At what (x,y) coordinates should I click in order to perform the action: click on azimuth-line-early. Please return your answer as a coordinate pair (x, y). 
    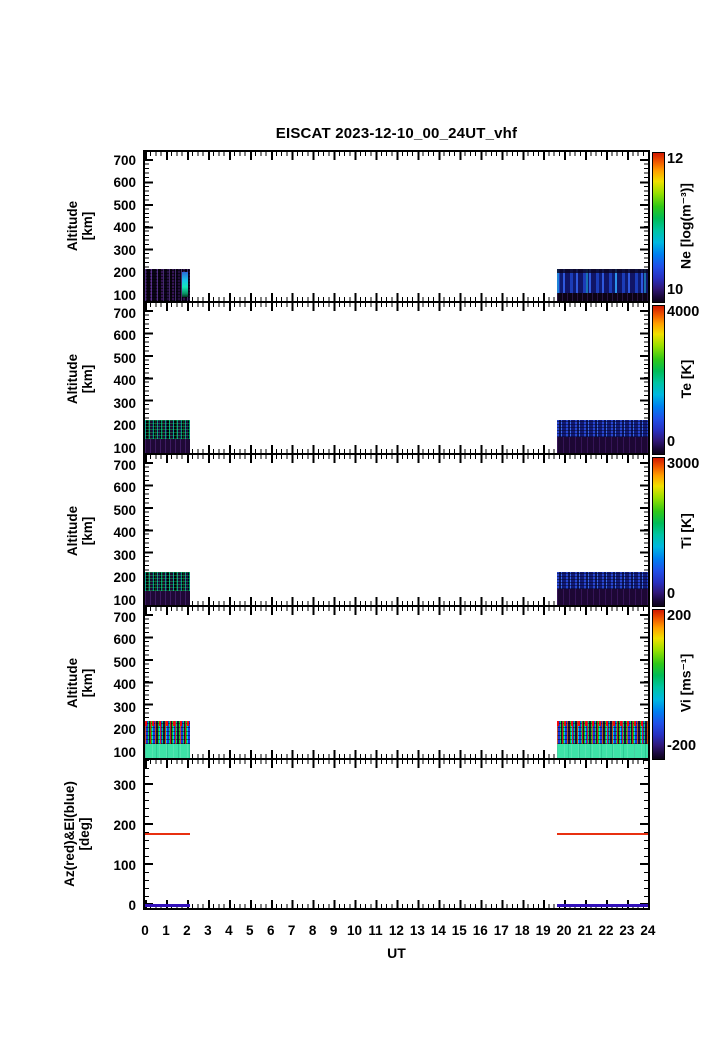
    Looking at the image, I should click on (167, 834).